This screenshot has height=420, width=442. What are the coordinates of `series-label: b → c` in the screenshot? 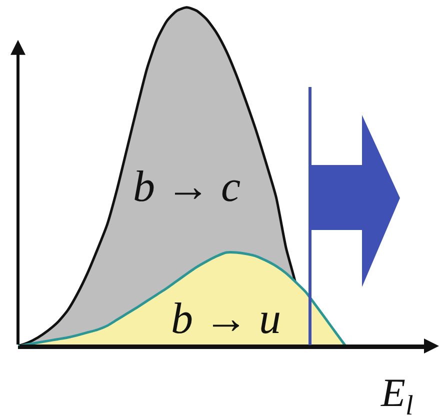 It's located at (187, 186).